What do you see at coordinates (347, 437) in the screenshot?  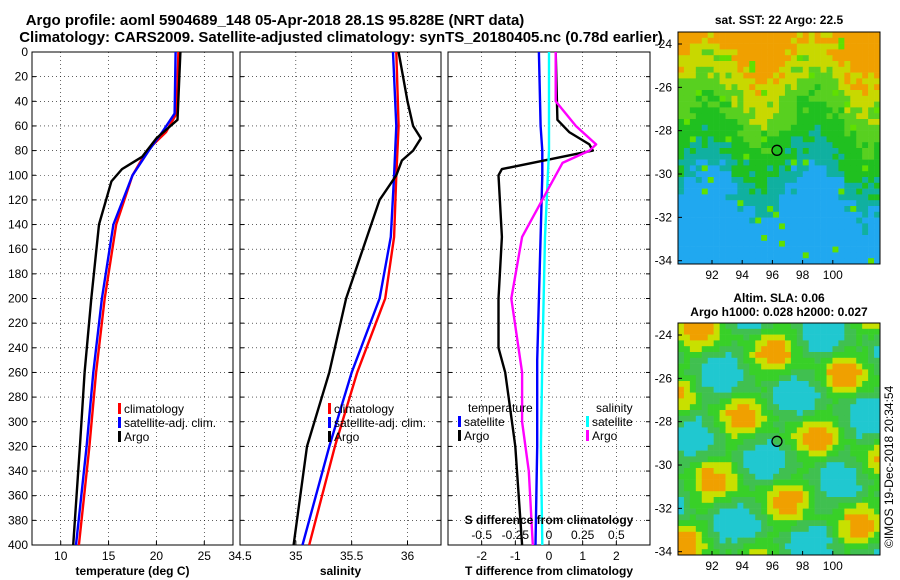 I see `legend-entry: Argo` at bounding box center [347, 437].